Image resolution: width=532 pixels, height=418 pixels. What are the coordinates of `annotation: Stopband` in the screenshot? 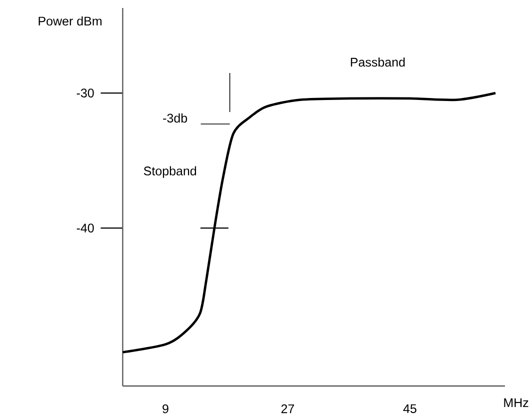 It's located at (170, 172).